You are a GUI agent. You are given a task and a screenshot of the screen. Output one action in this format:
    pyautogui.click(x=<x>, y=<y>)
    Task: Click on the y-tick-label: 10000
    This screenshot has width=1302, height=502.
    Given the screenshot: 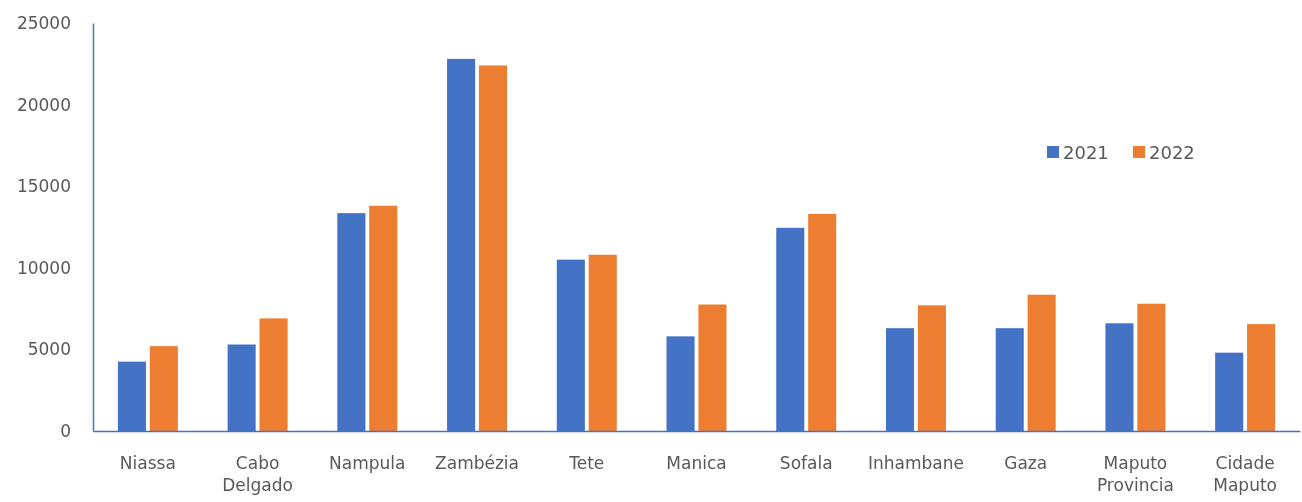 What is the action you would take?
    pyautogui.click(x=43, y=267)
    